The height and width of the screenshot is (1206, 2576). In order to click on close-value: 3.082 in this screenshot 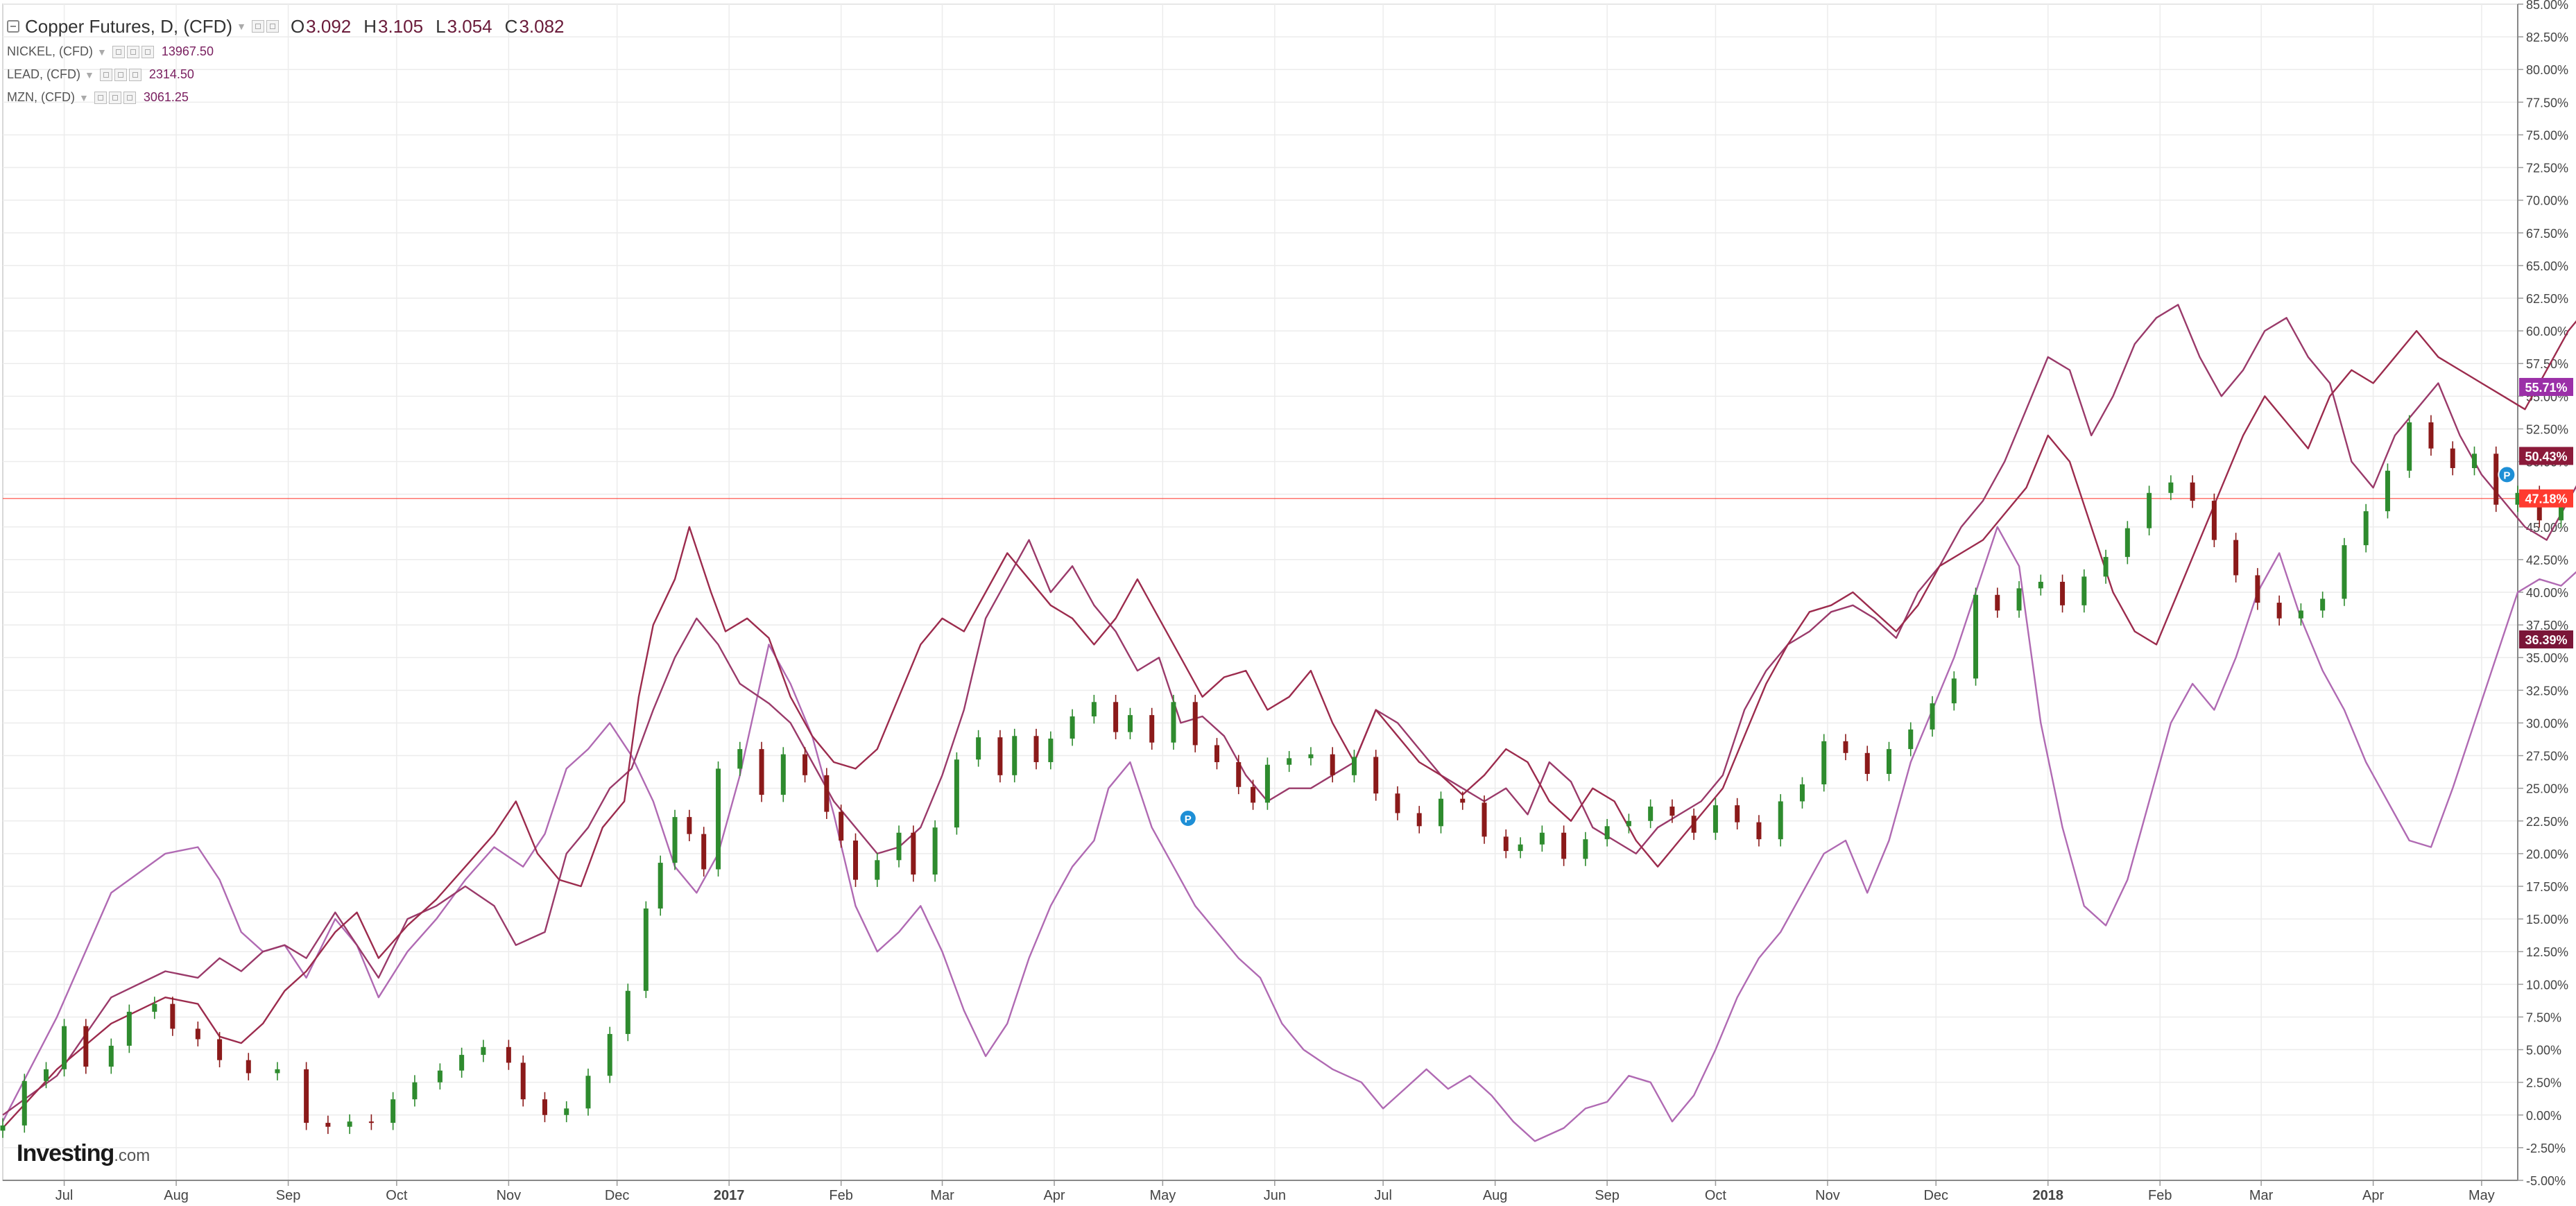, I will do `click(542, 26)`.